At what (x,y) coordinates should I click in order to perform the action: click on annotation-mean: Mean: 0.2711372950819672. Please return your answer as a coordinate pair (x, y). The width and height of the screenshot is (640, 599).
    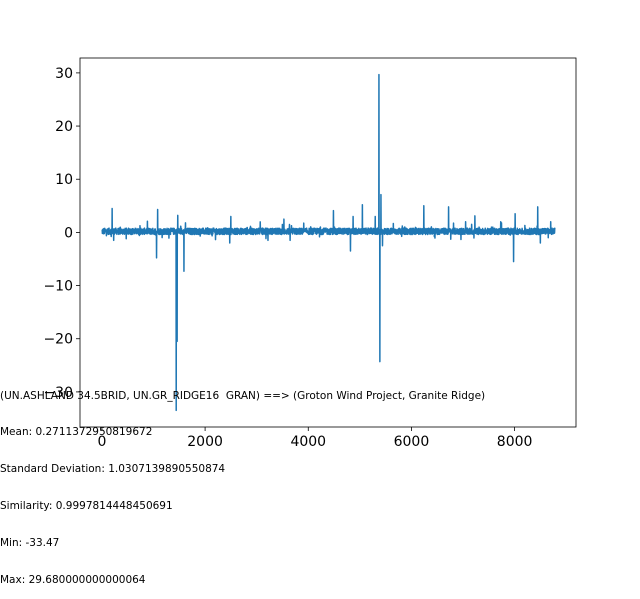
    Looking at the image, I should click on (76, 432).